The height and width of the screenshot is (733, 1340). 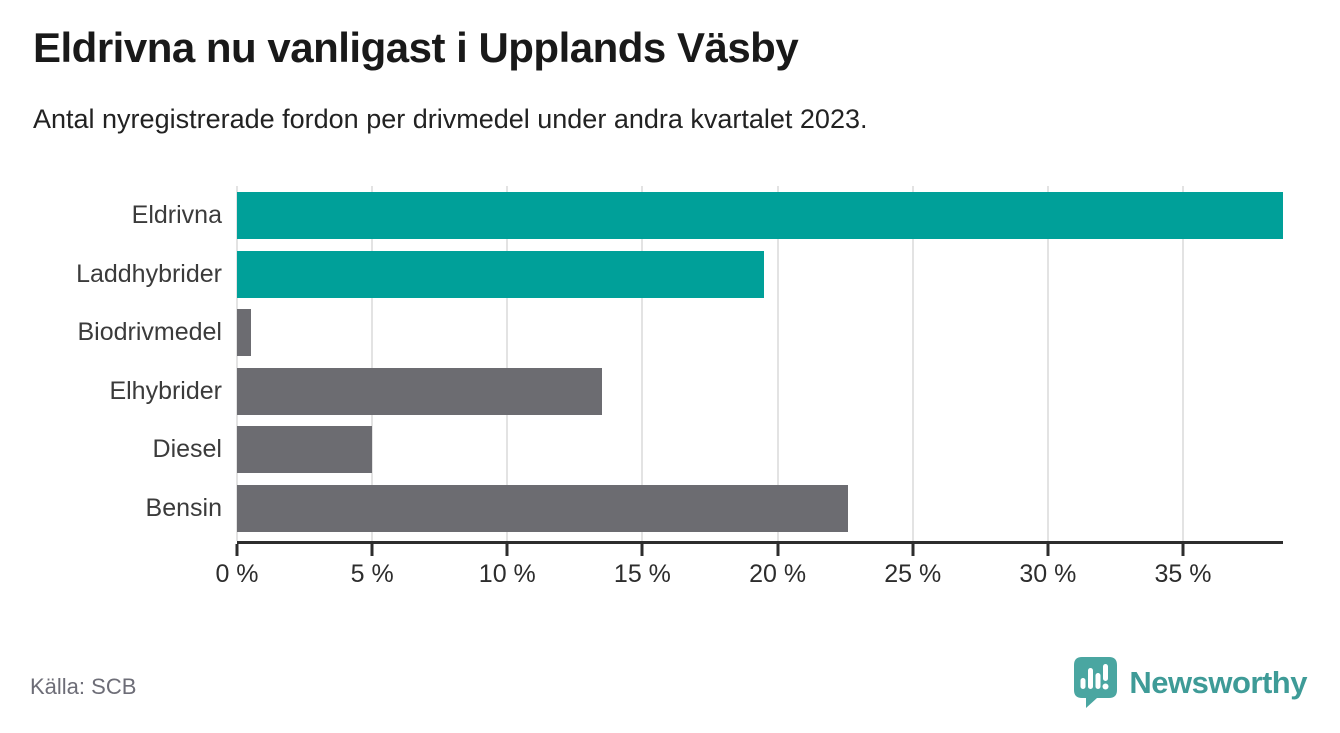 I want to click on category-label: Elhybrider, so click(x=165, y=390).